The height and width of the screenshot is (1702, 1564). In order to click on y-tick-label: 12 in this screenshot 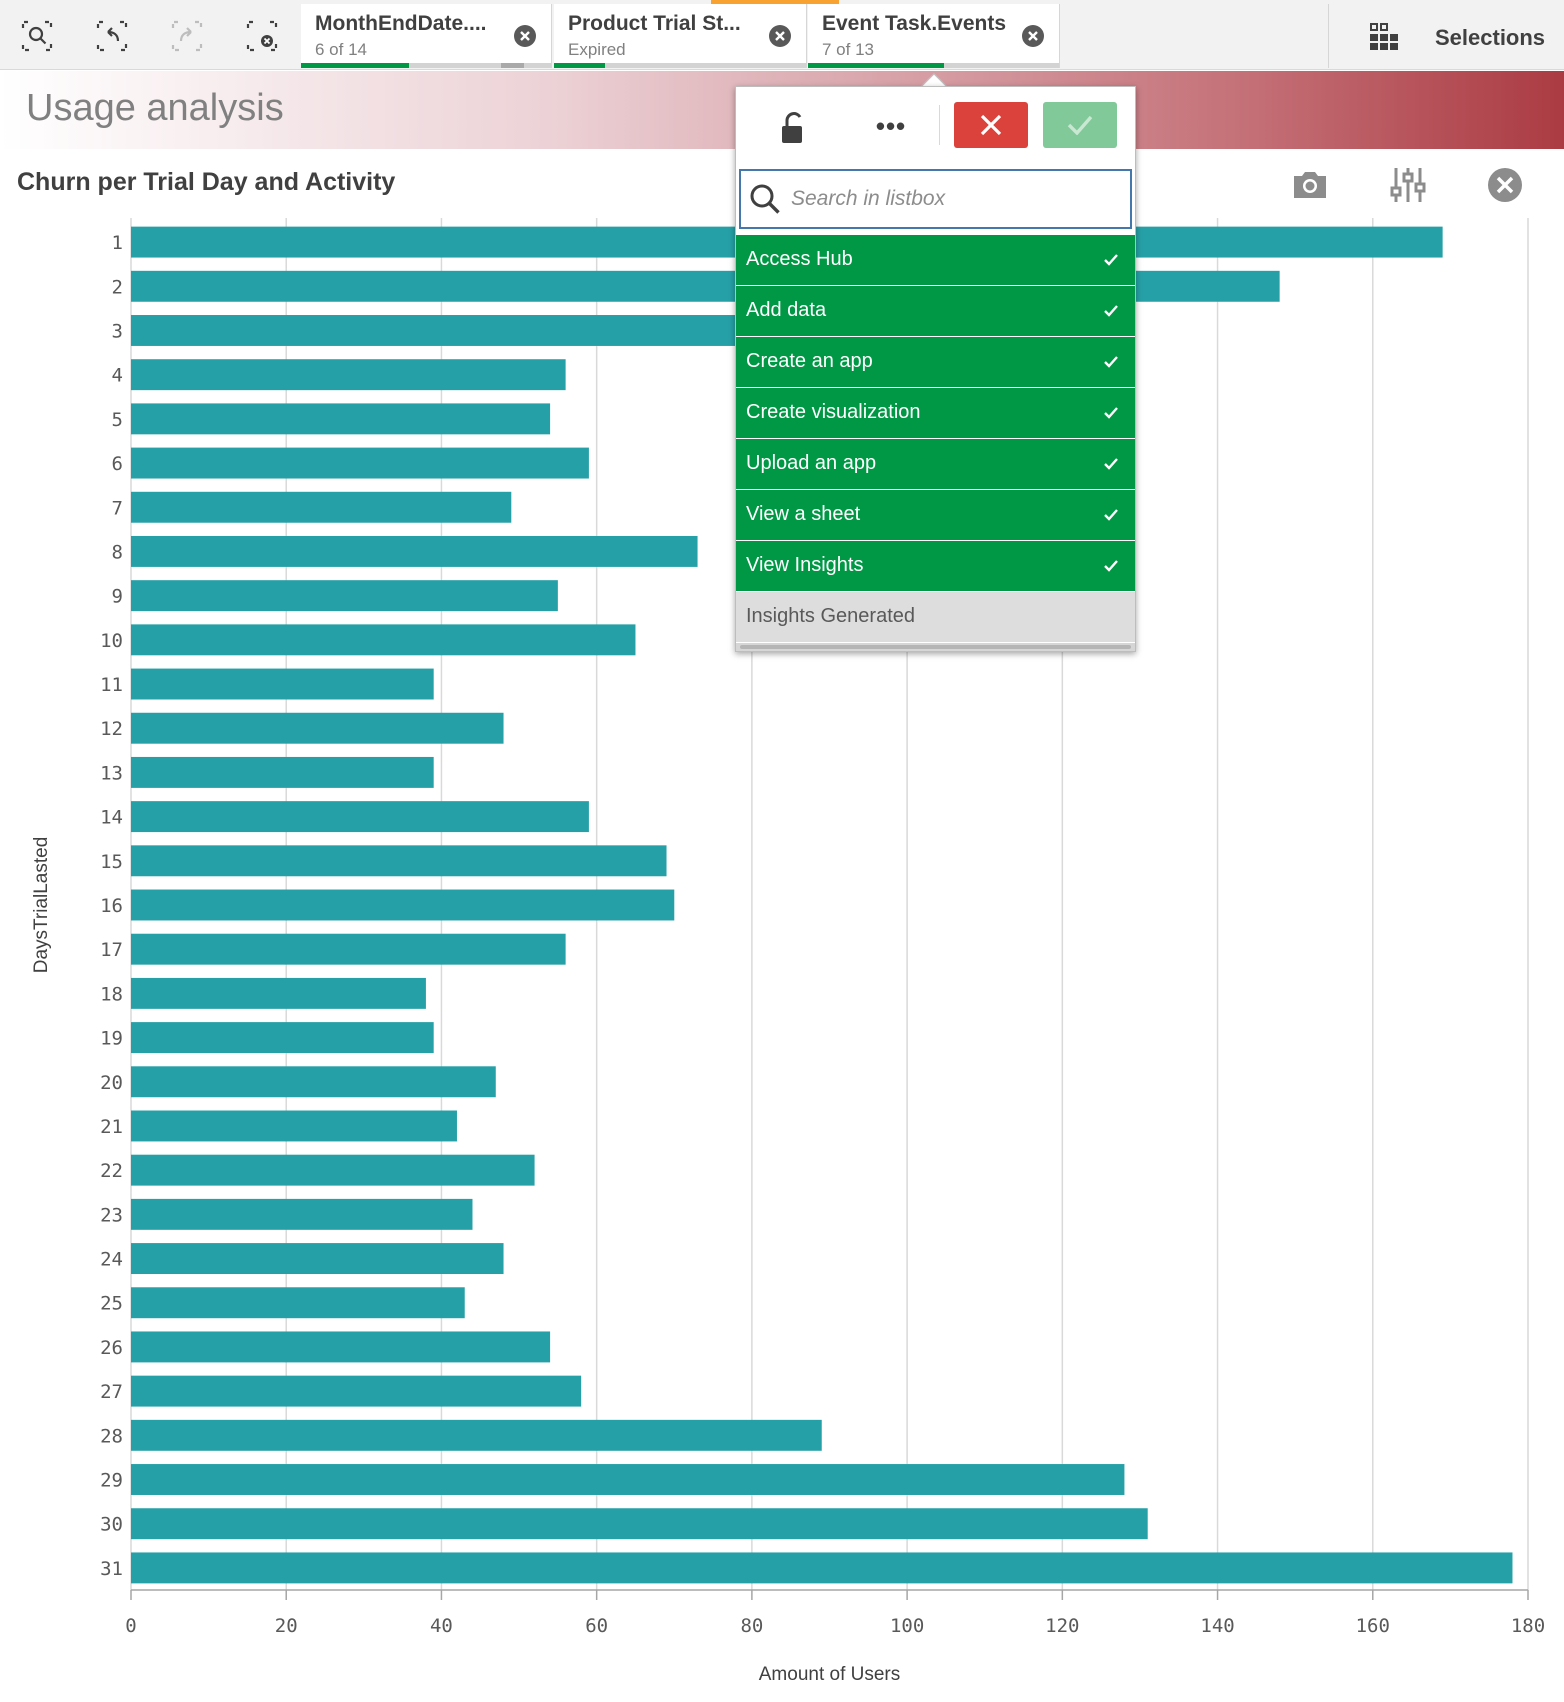, I will do `click(111, 729)`.